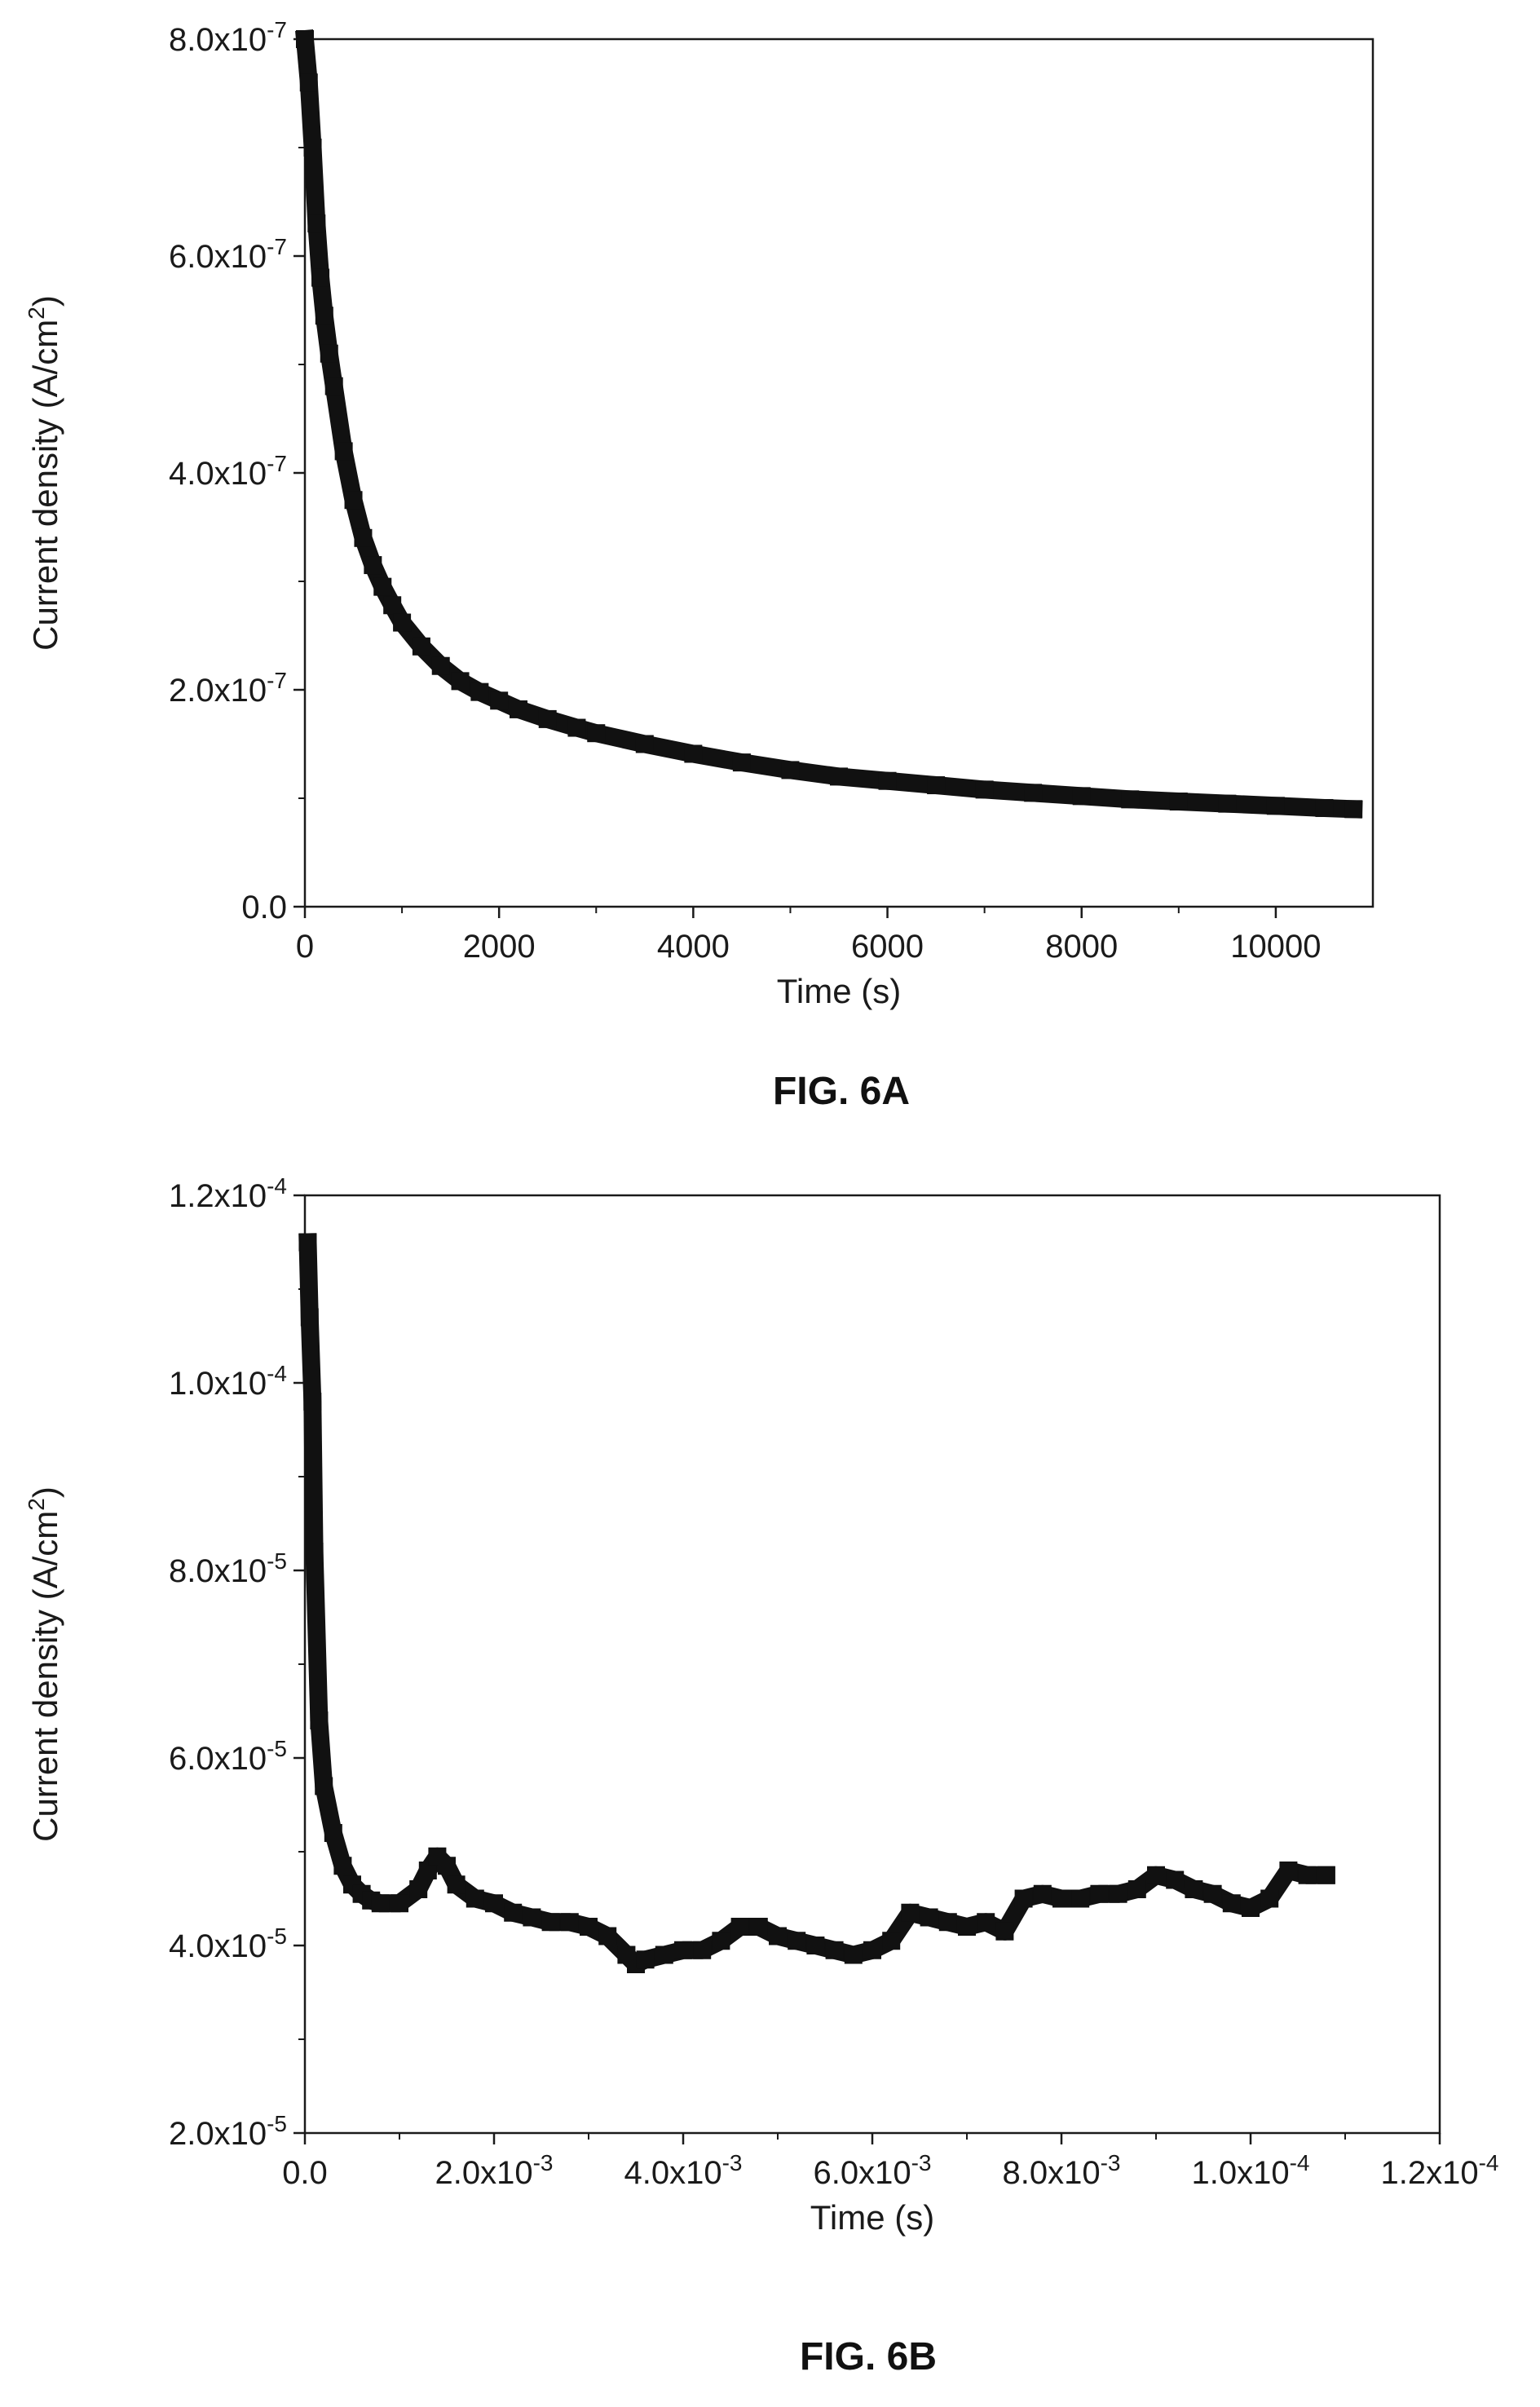 Image resolution: width=1540 pixels, height=2407 pixels. I want to click on y-tick-label: 8.0x10⁻⁷, so click(228, 37).